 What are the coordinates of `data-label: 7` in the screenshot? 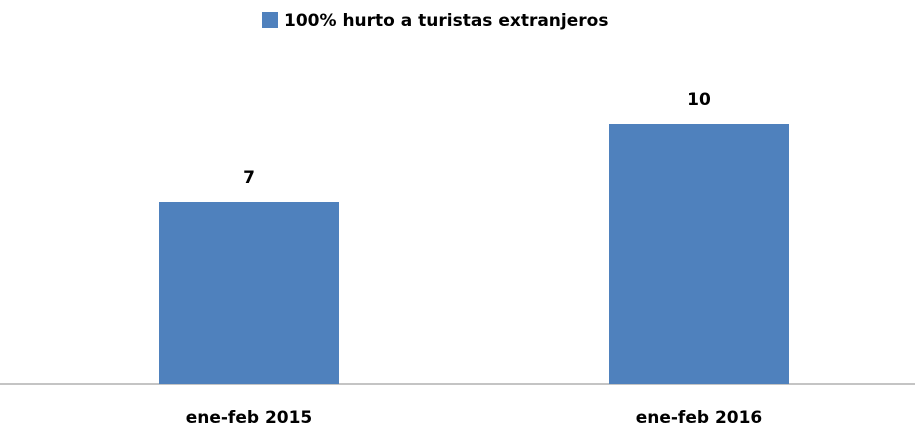 It's located at (249, 178).